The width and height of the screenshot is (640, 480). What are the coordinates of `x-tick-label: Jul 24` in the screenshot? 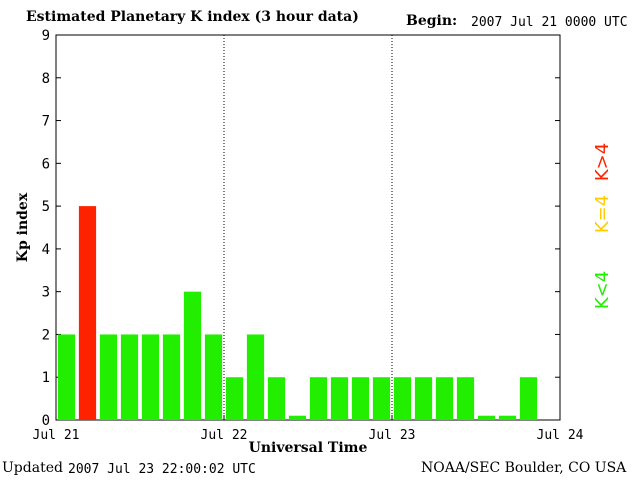 It's located at (560, 435).